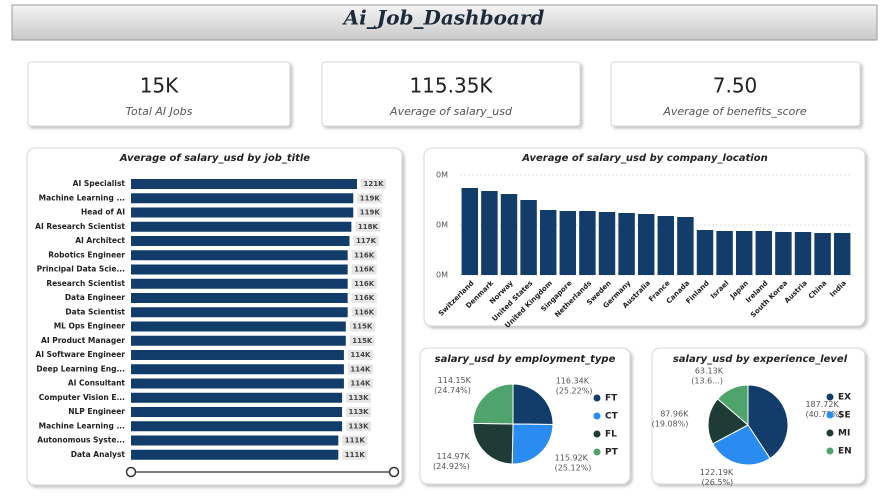 This screenshot has width=889, height=496. What do you see at coordinates (451, 466) in the screenshot?
I see `data-label: (24.92%)` at bounding box center [451, 466].